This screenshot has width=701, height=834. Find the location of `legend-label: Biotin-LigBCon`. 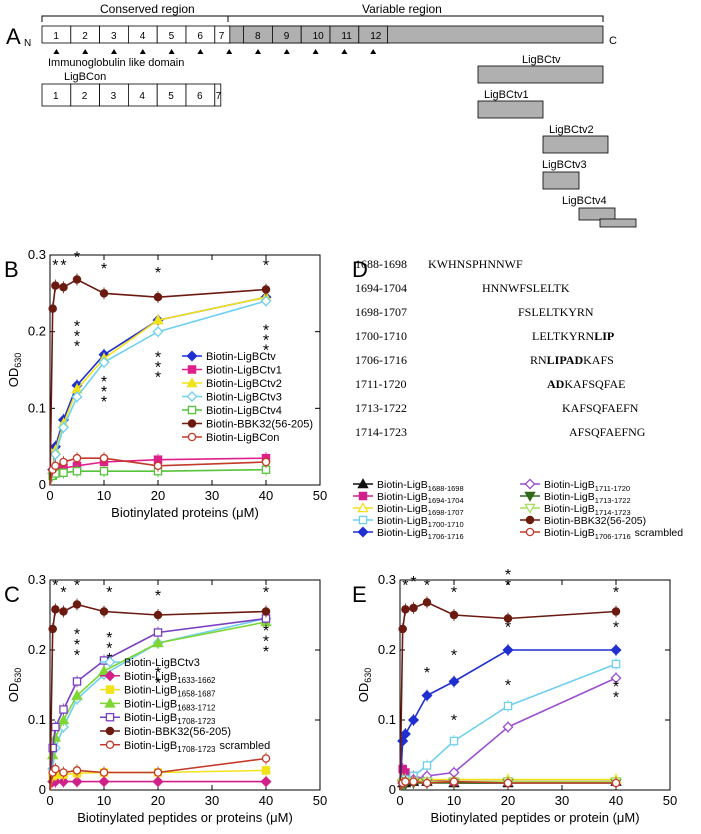

legend-label: Biotin-LigBCon is located at coordinates (242, 438).